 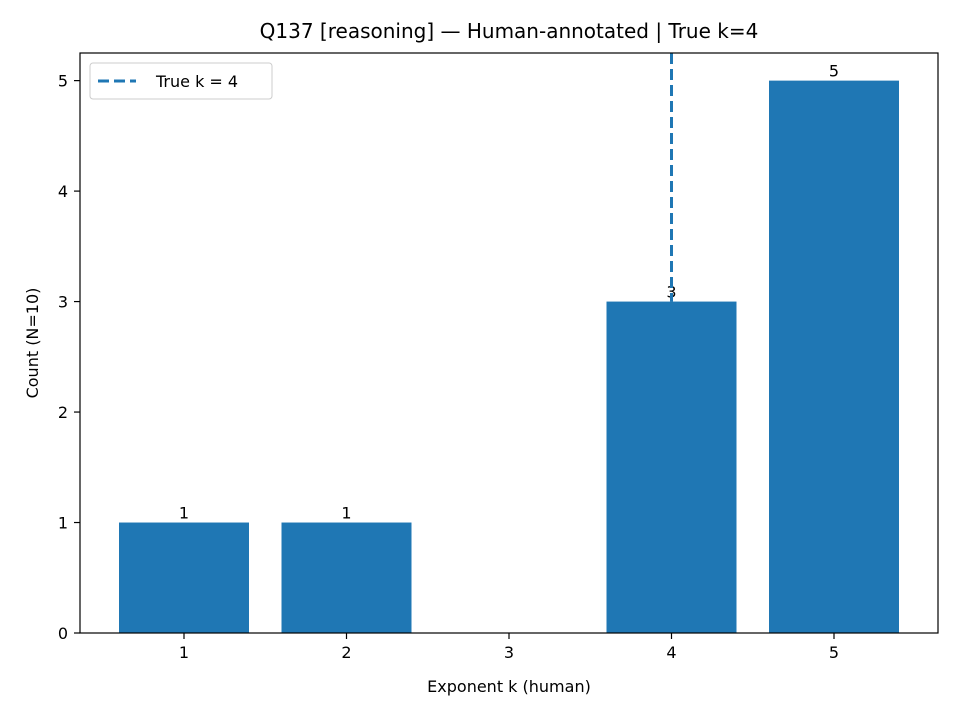 What do you see at coordinates (63, 633) in the screenshot?
I see `y-tick-label: 0` at bounding box center [63, 633].